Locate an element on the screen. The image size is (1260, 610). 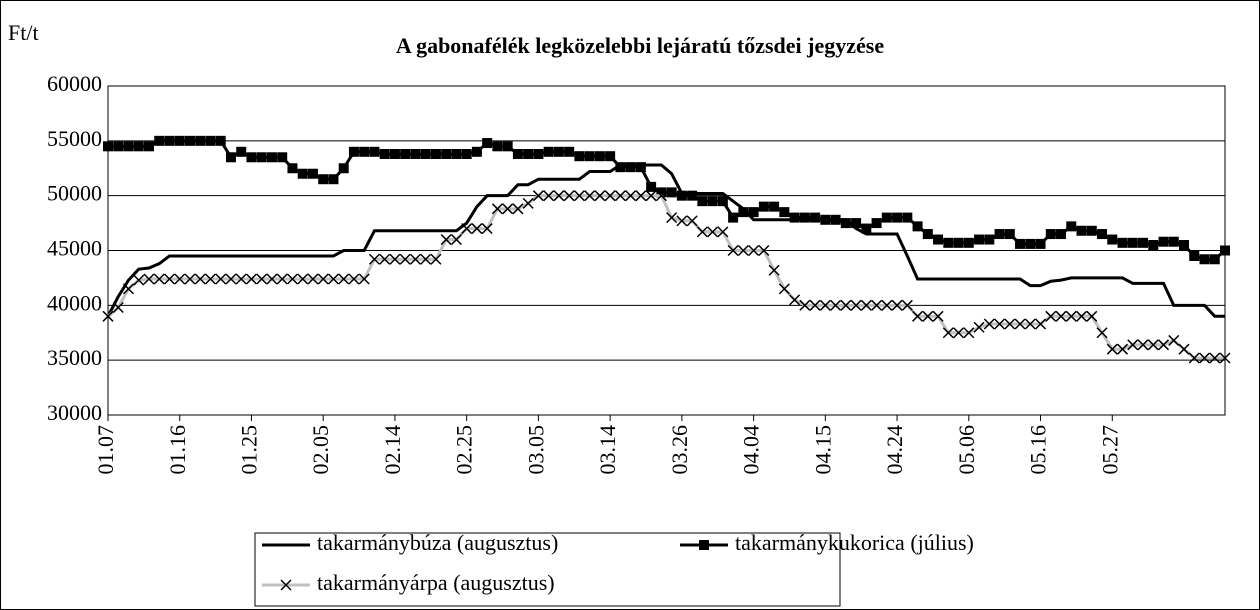
x-tick-label: 05.16 is located at coordinates (1038, 450).